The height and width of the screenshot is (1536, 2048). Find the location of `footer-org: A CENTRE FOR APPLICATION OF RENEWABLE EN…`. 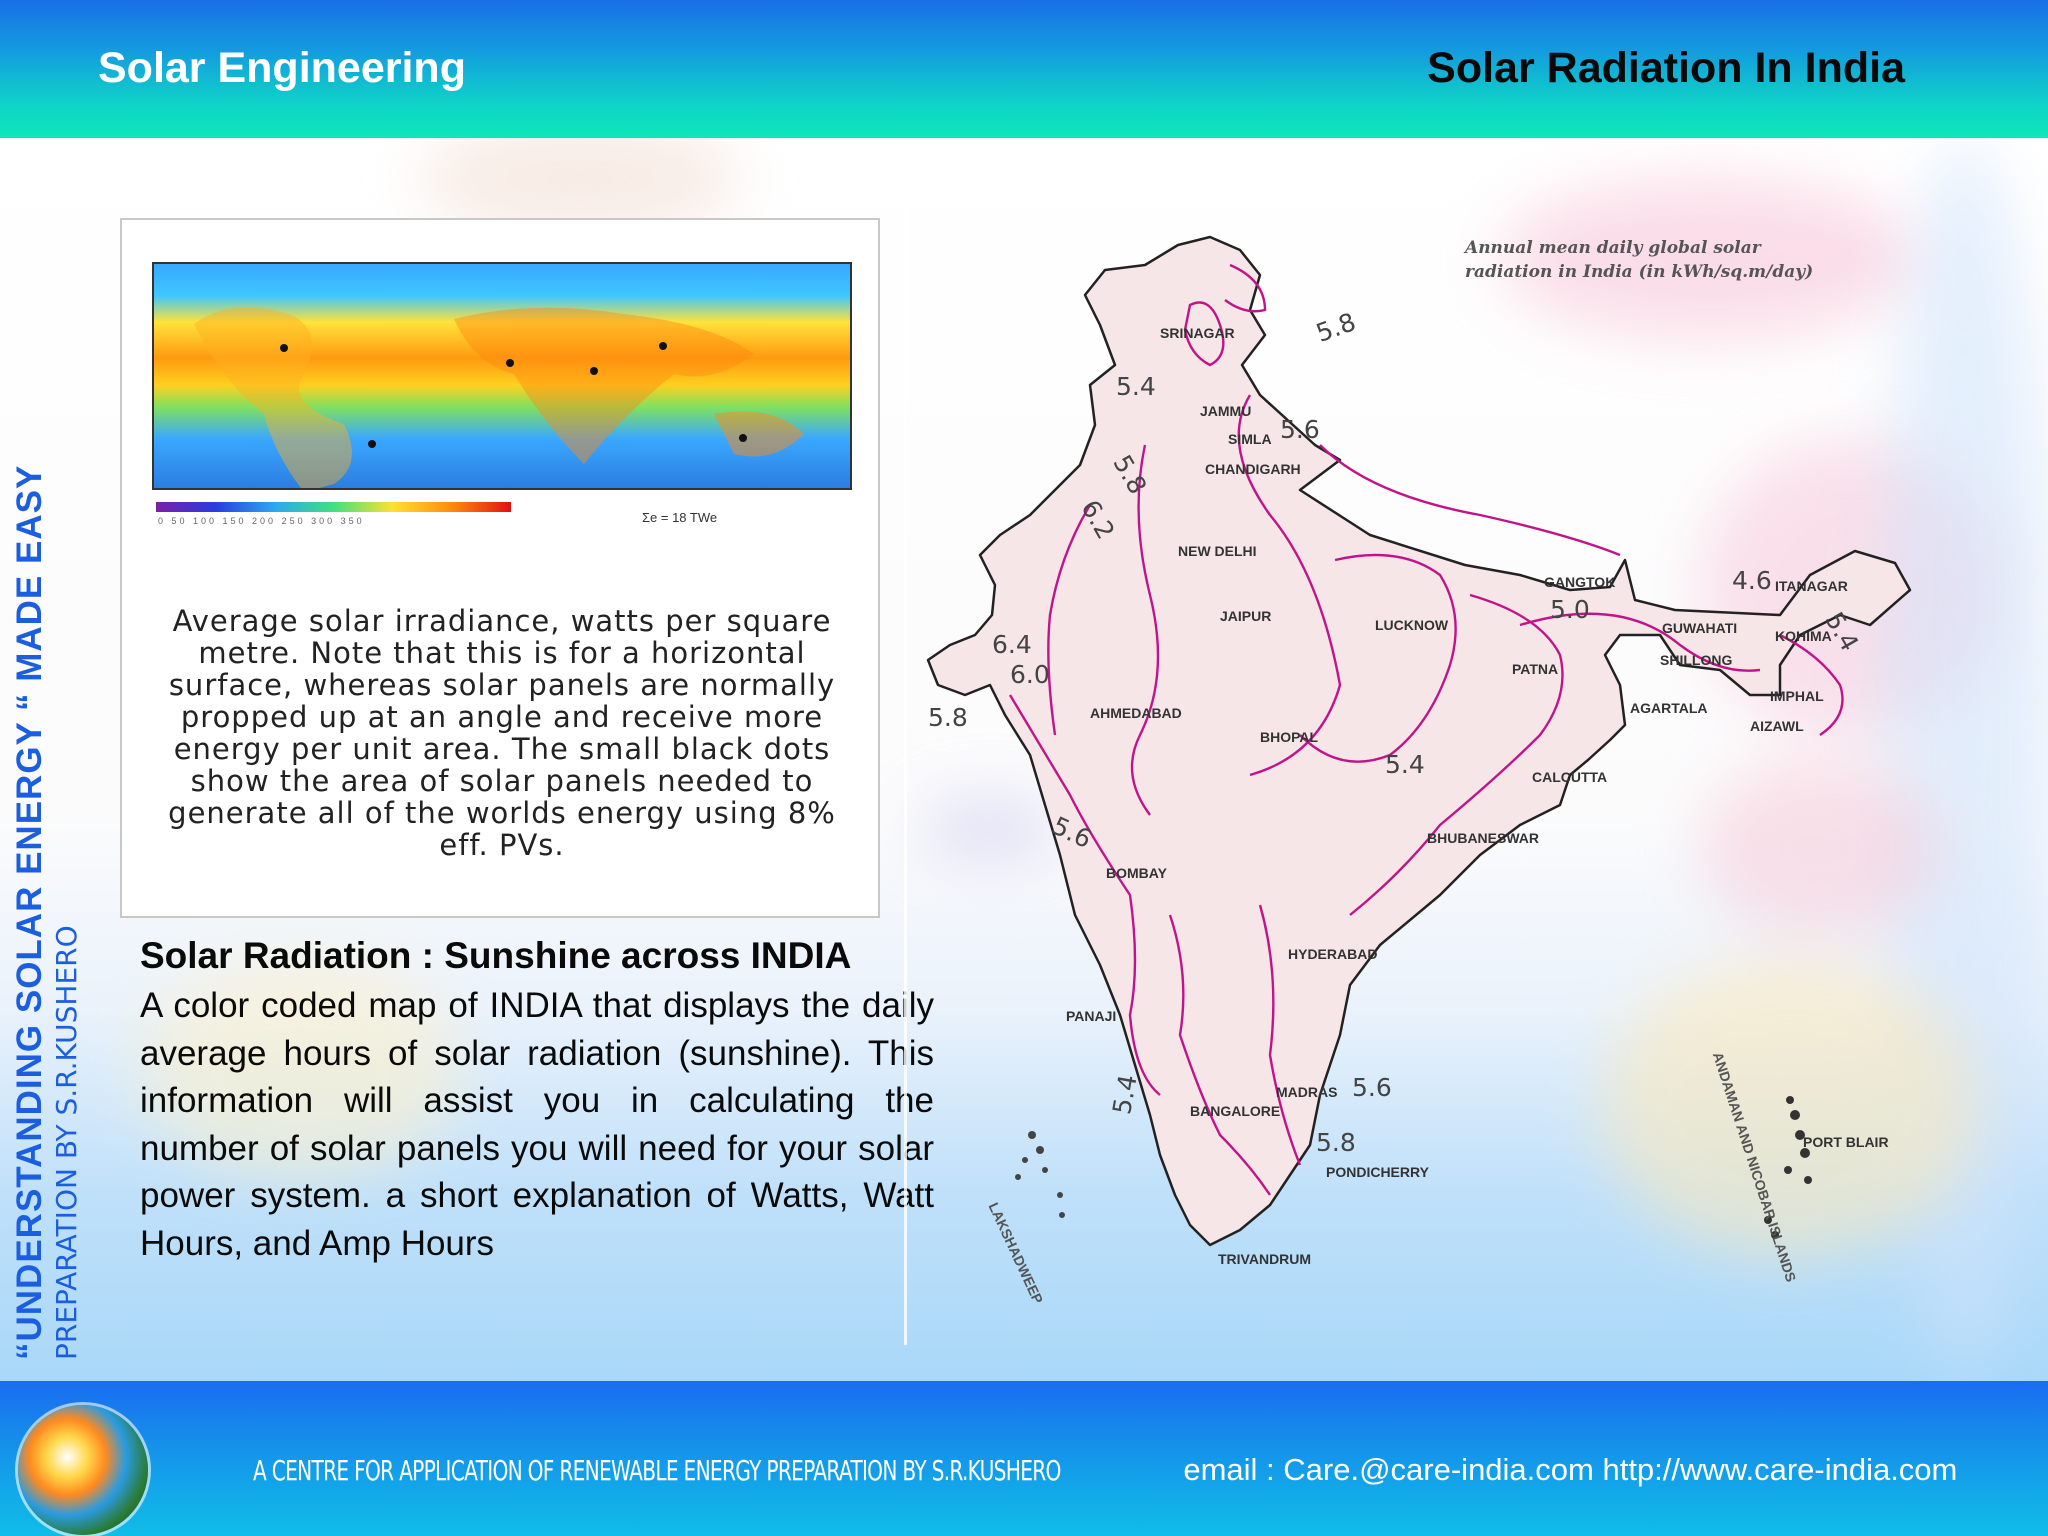

footer-org: A CENTRE FOR APPLICATION OF RENEWABLE EN… is located at coordinates (657, 1470).